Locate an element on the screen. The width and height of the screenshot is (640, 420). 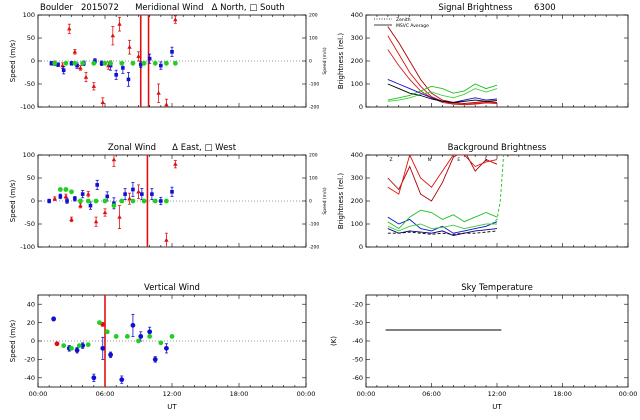
title-signal: Signal Brightness 6300 is located at coordinates (496, 8).